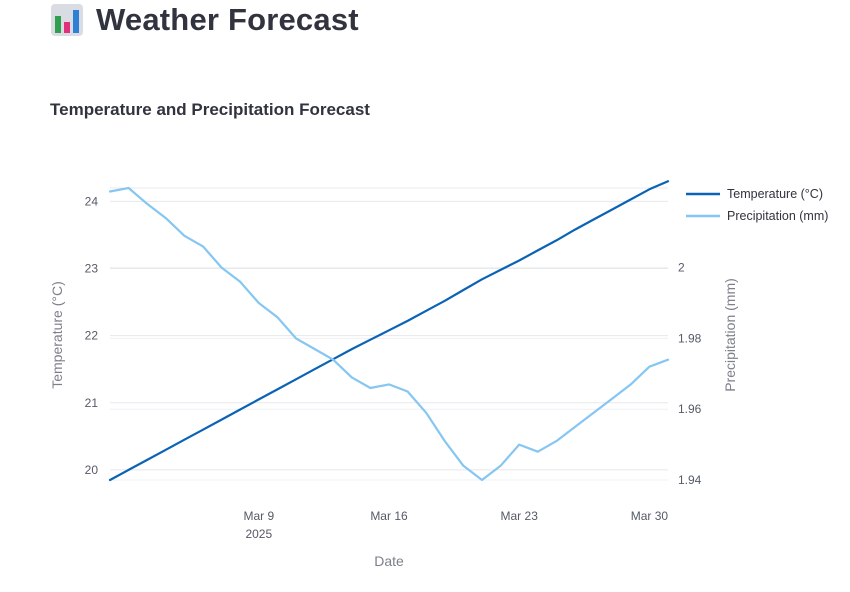 The width and height of the screenshot is (850, 592). I want to click on legend-label-precipitation: Precipitation (mm), so click(777, 216).